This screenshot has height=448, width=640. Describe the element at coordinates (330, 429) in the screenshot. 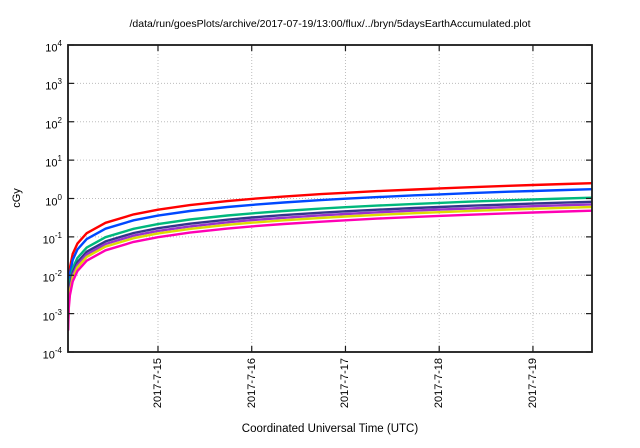

I see `x-axis-title: Coordinated Universal Time (UTC)` at that location.